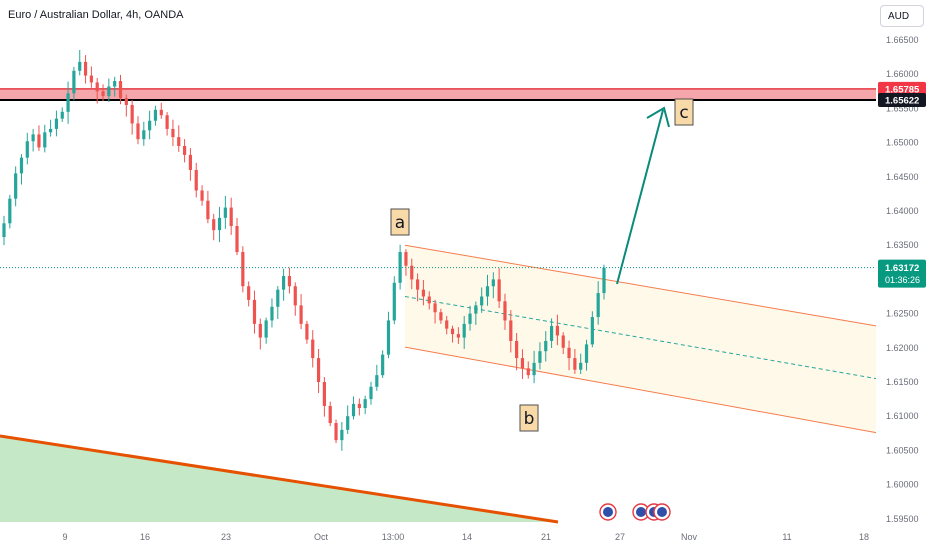 The height and width of the screenshot is (550, 932). I want to click on time-tick-label: 18, so click(864, 537).